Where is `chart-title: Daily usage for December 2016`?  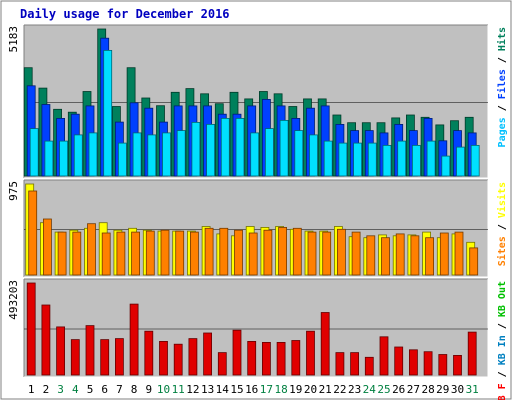
chart-title: Daily usage for December 2016 is located at coordinates (125, 14).